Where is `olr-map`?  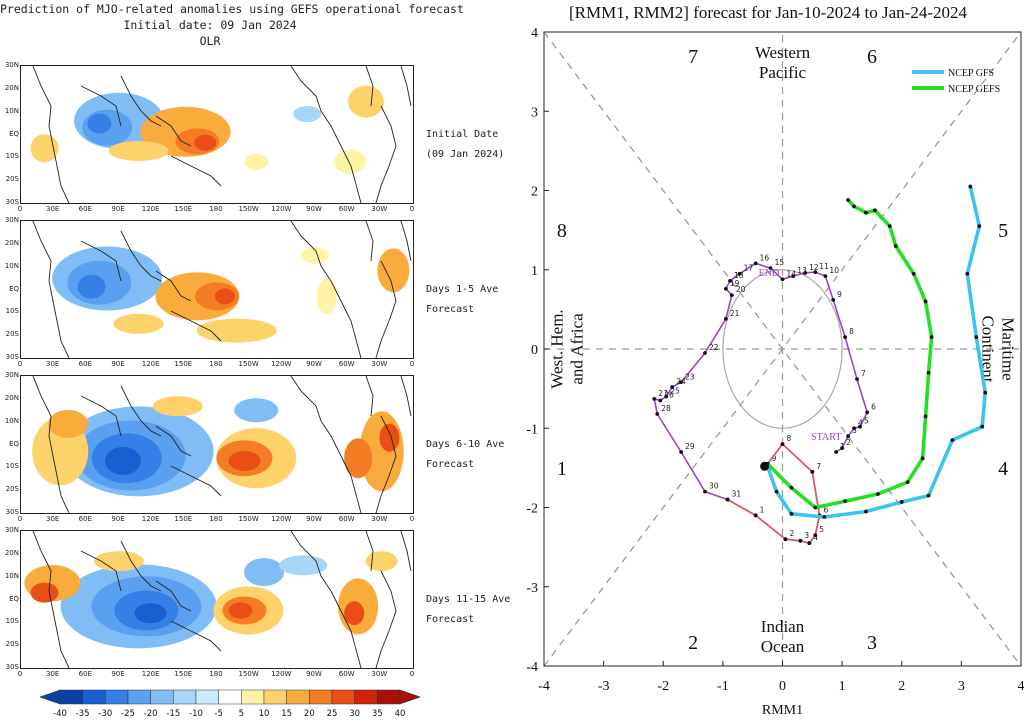 olr-map is located at coordinates (217, 599).